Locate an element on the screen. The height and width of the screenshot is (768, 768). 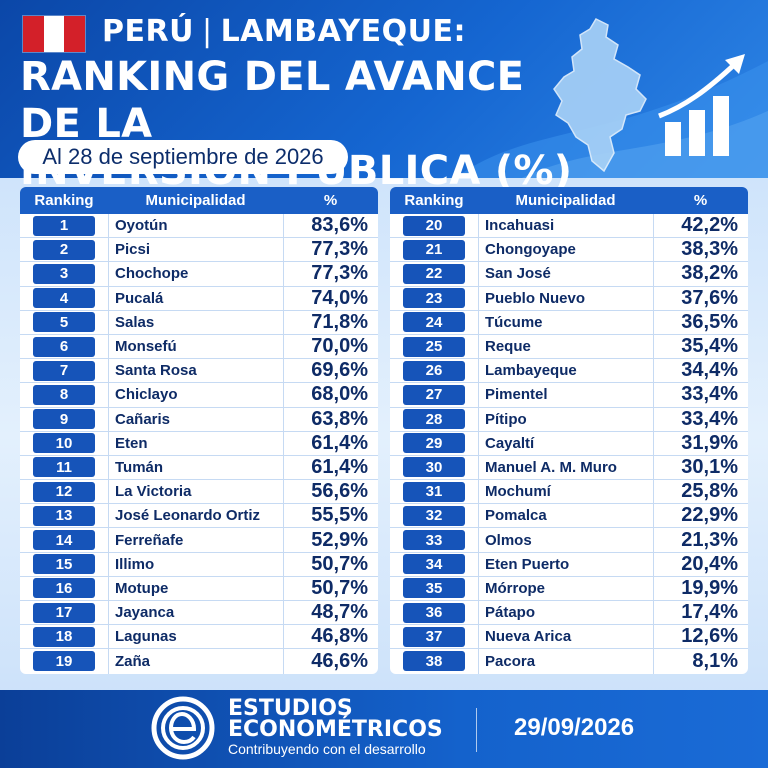
rank-cell: 12 is located at coordinates (64, 491).